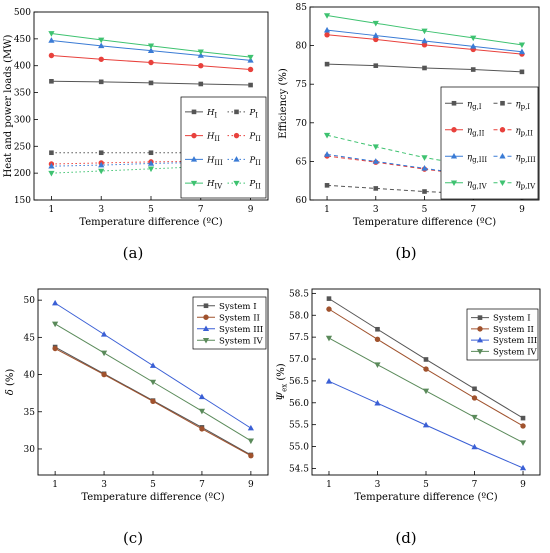 The image size is (550, 553). What do you see at coordinates (405, 538) in the screenshot?
I see `subfigure-label: (d)` at bounding box center [405, 538].